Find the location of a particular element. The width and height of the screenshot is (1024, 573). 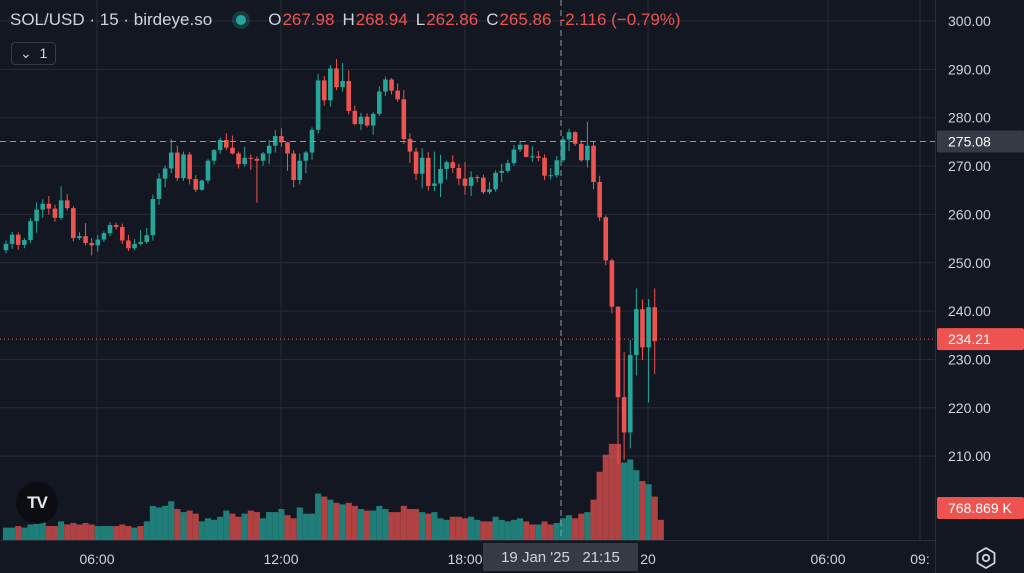

volume-value-label: 768.869 K is located at coordinates (980, 508).